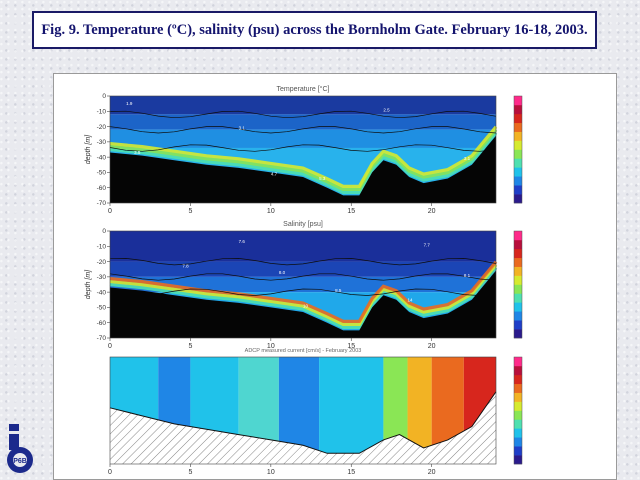 The height and width of the screenshot is (480, 640). I want to click on water-zone-surface, so click(303, 105).